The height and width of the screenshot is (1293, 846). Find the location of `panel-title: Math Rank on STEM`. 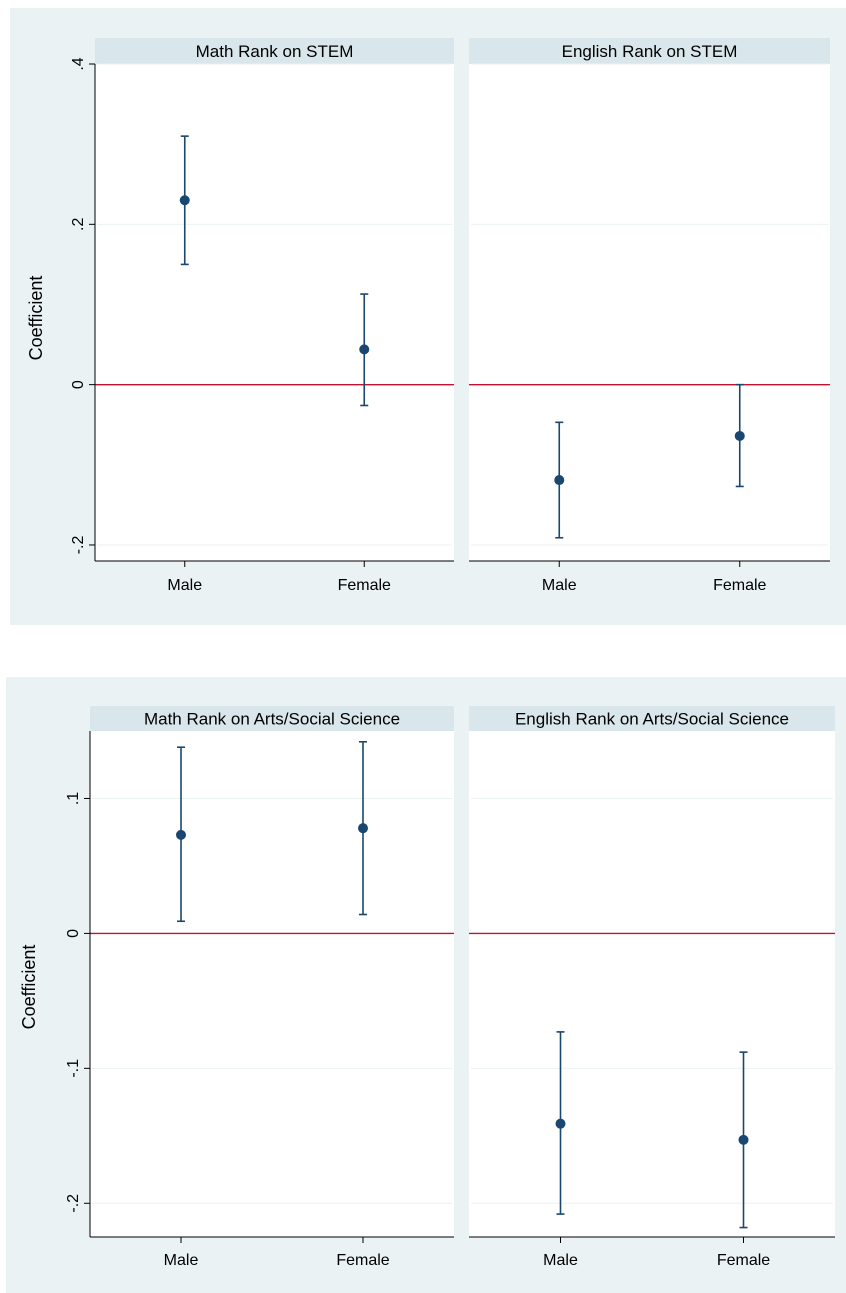

panel-title: Math Rank on STEM is located at coordinates (275, 51).